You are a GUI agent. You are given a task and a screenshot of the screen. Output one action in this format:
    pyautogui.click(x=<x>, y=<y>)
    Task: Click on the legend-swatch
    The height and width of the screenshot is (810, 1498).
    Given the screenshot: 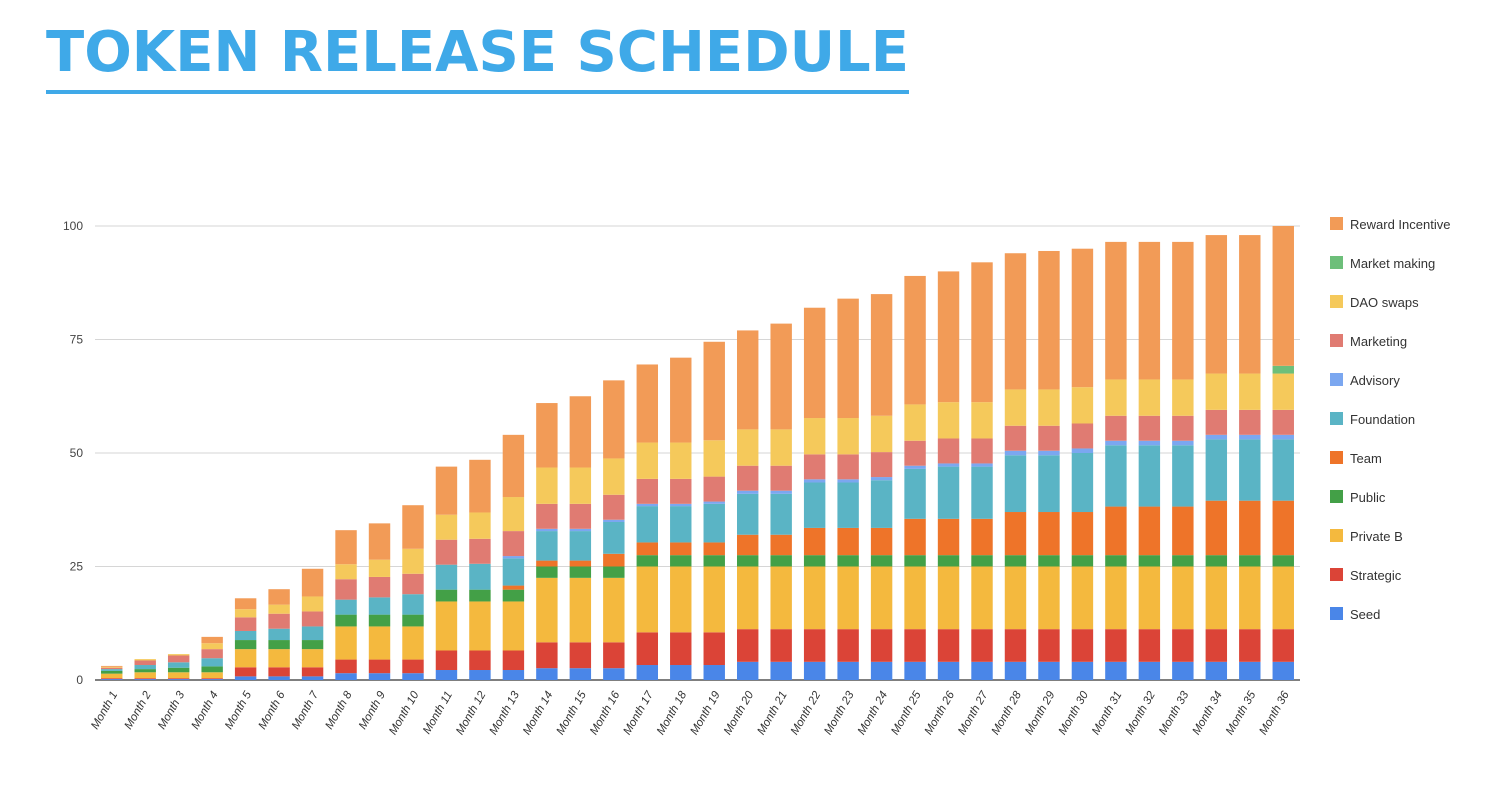 What is the action you would take?
    pyautogui.click(x=1336, y=301)
    